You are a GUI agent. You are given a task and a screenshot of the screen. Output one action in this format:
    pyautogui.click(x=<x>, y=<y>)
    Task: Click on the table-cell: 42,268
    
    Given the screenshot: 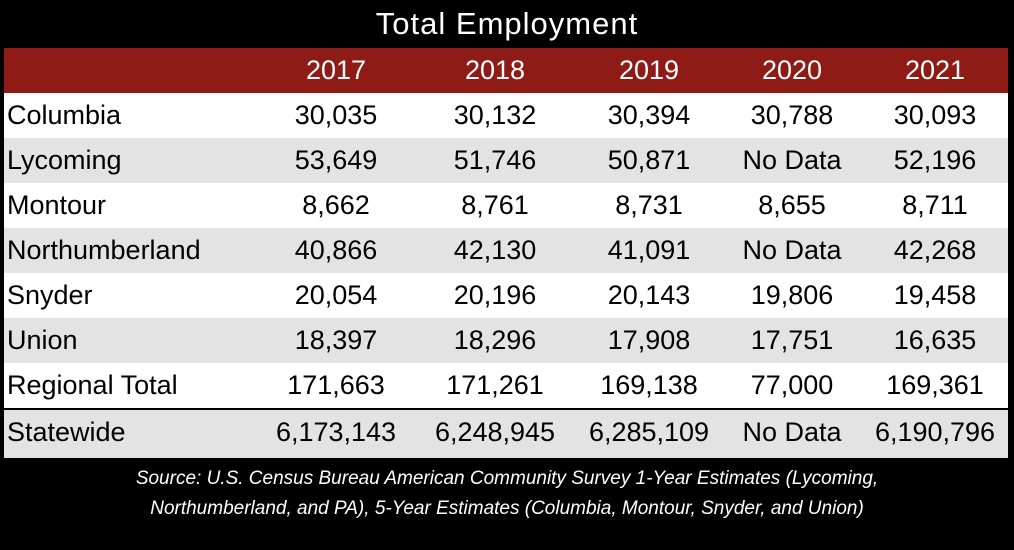 What is the action you would take?
    pyautogui.click(x=935, y=250)
    